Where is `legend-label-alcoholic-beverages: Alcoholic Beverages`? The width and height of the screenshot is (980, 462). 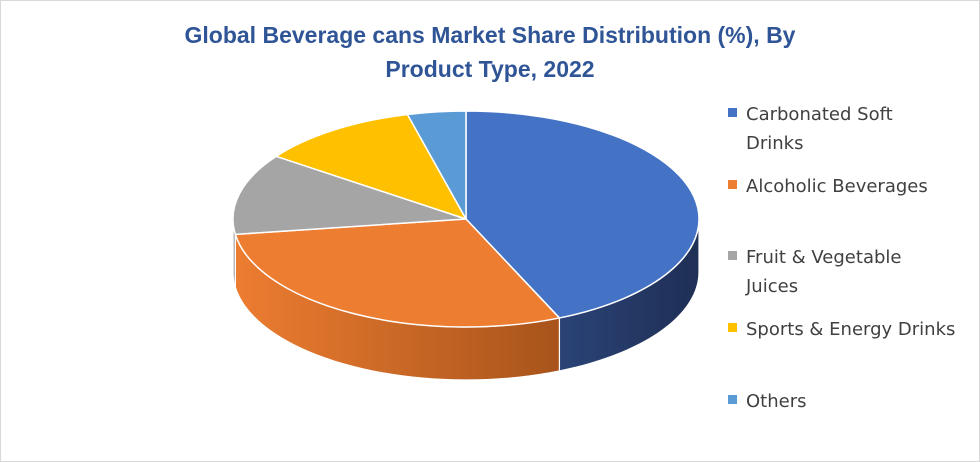 legend-label-alcoholic-beverages: Alcoholic Beverages is located at coordinates (837, 186).